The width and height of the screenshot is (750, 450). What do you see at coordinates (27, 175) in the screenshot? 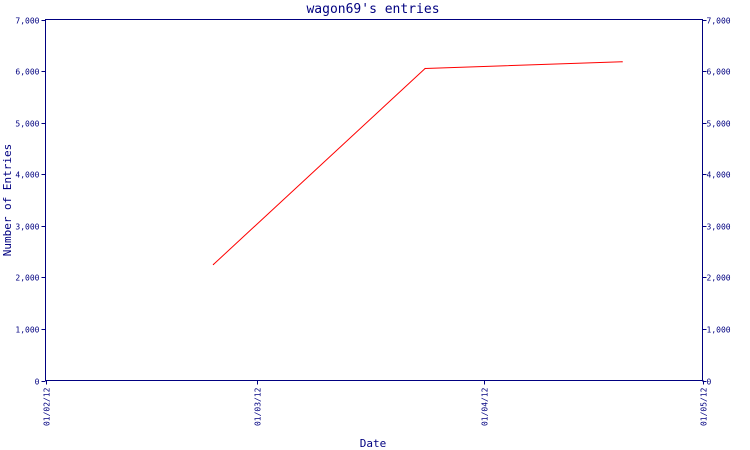
I see `y-tick-label-left: 4,000` at bounding box center [27, 175].